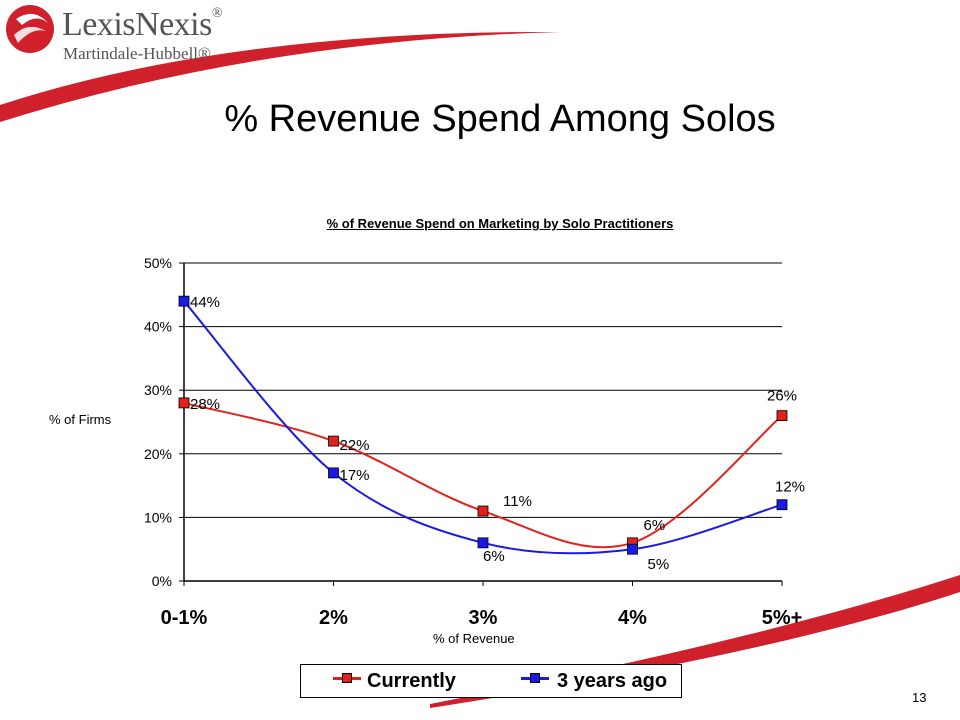 The image size is (960, 720). I want to click on y-tick-label: 10%, so click(158, 517).